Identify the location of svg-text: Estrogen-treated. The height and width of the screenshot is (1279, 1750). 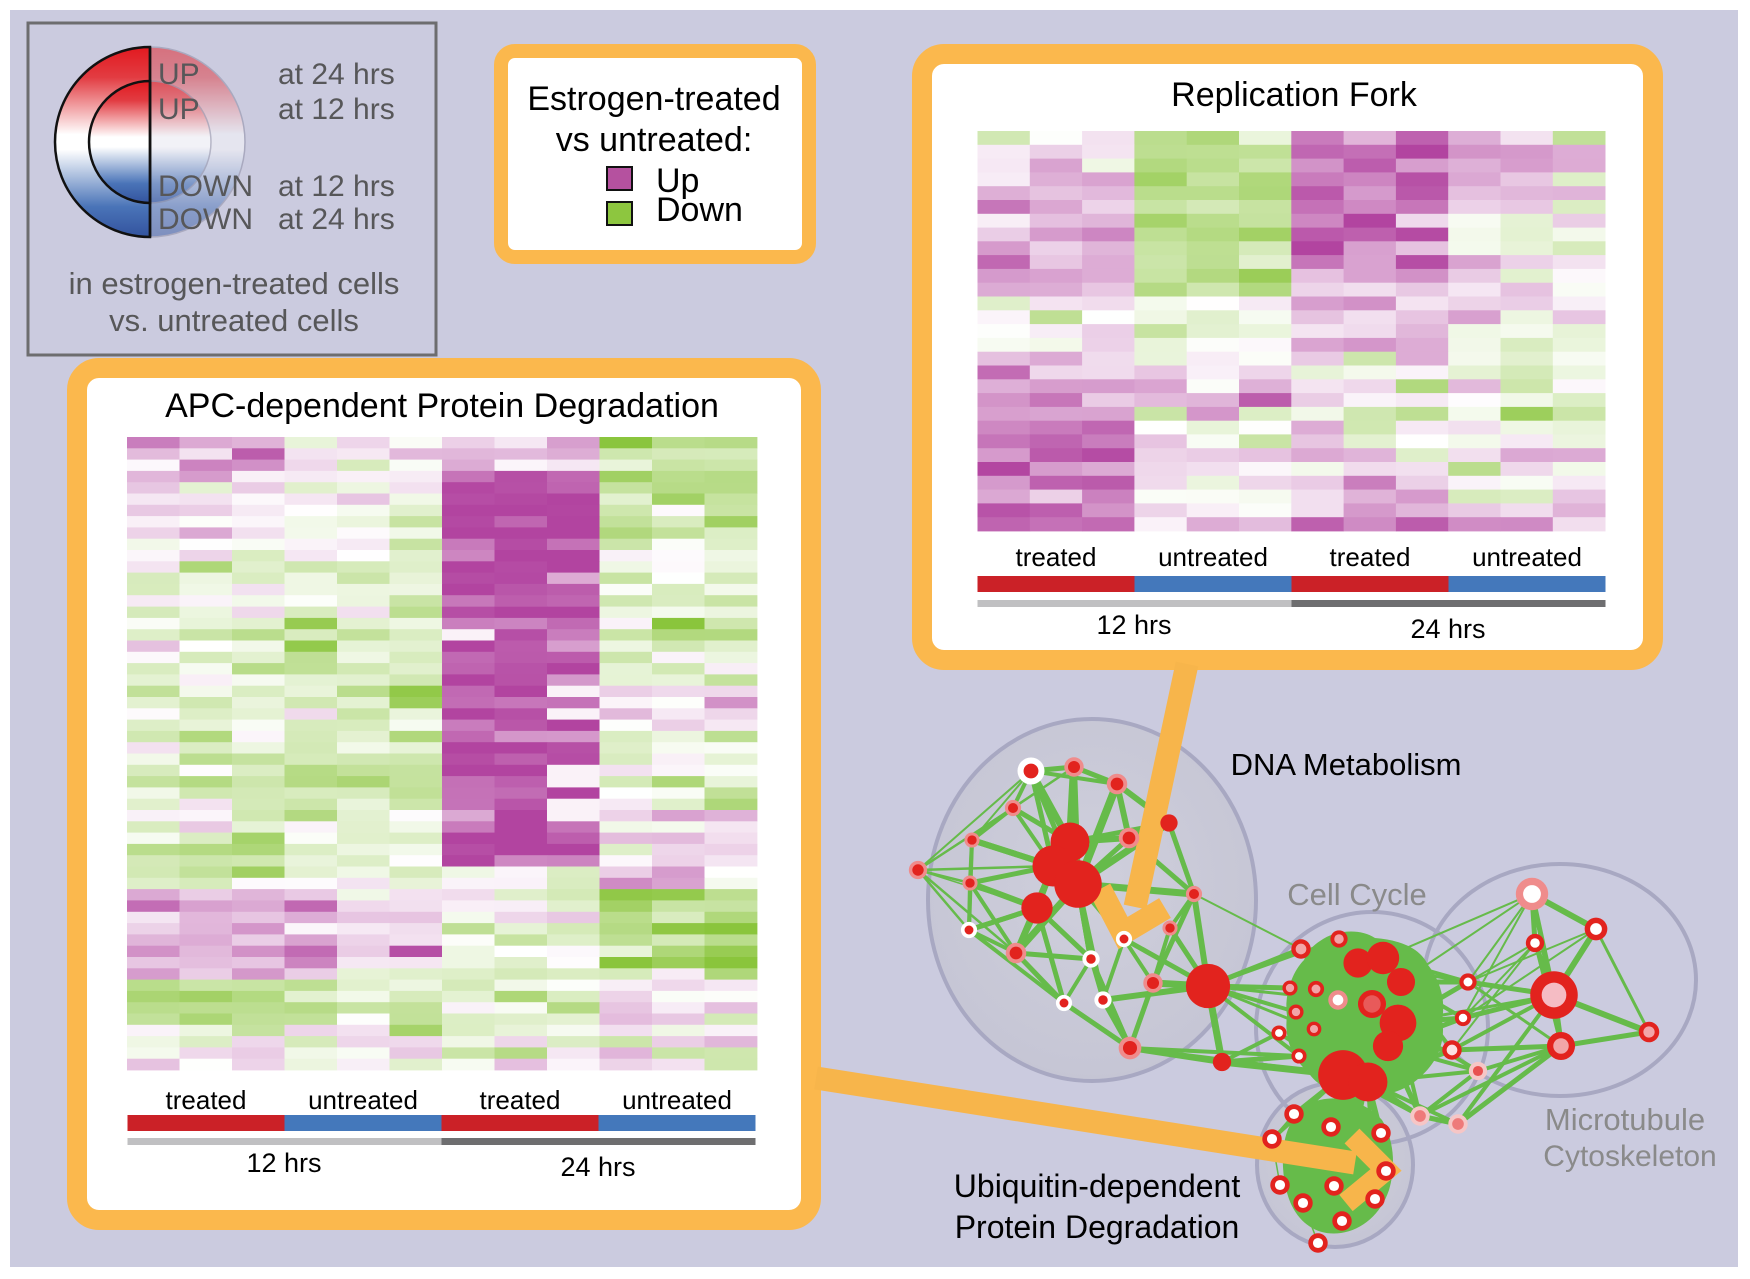
(653, 99).